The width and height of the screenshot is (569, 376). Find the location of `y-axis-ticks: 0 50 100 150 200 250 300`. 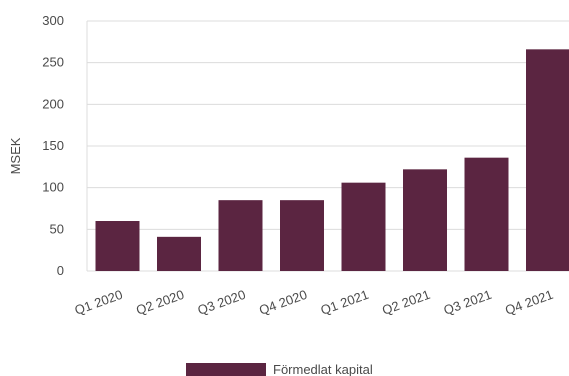

y-axis-ticks: 0 50 100 150 200 250 300 is located at coordinates (53, 145).